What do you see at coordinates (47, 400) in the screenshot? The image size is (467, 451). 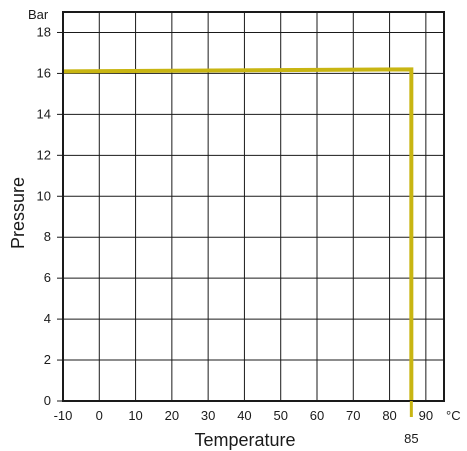 I see `y-tick-label: 0` at bounding box center [47, 400].